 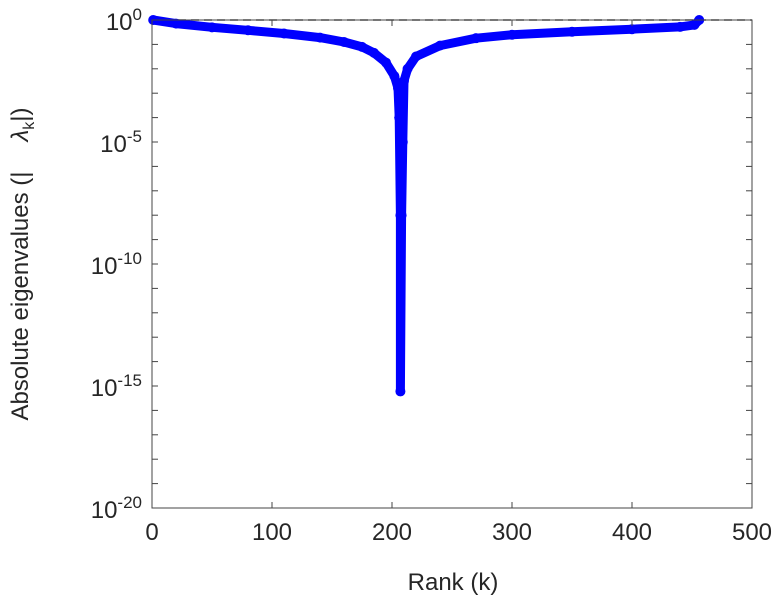 I want to click on y-axis-label-suffix: |), so click(x=20, y=114).